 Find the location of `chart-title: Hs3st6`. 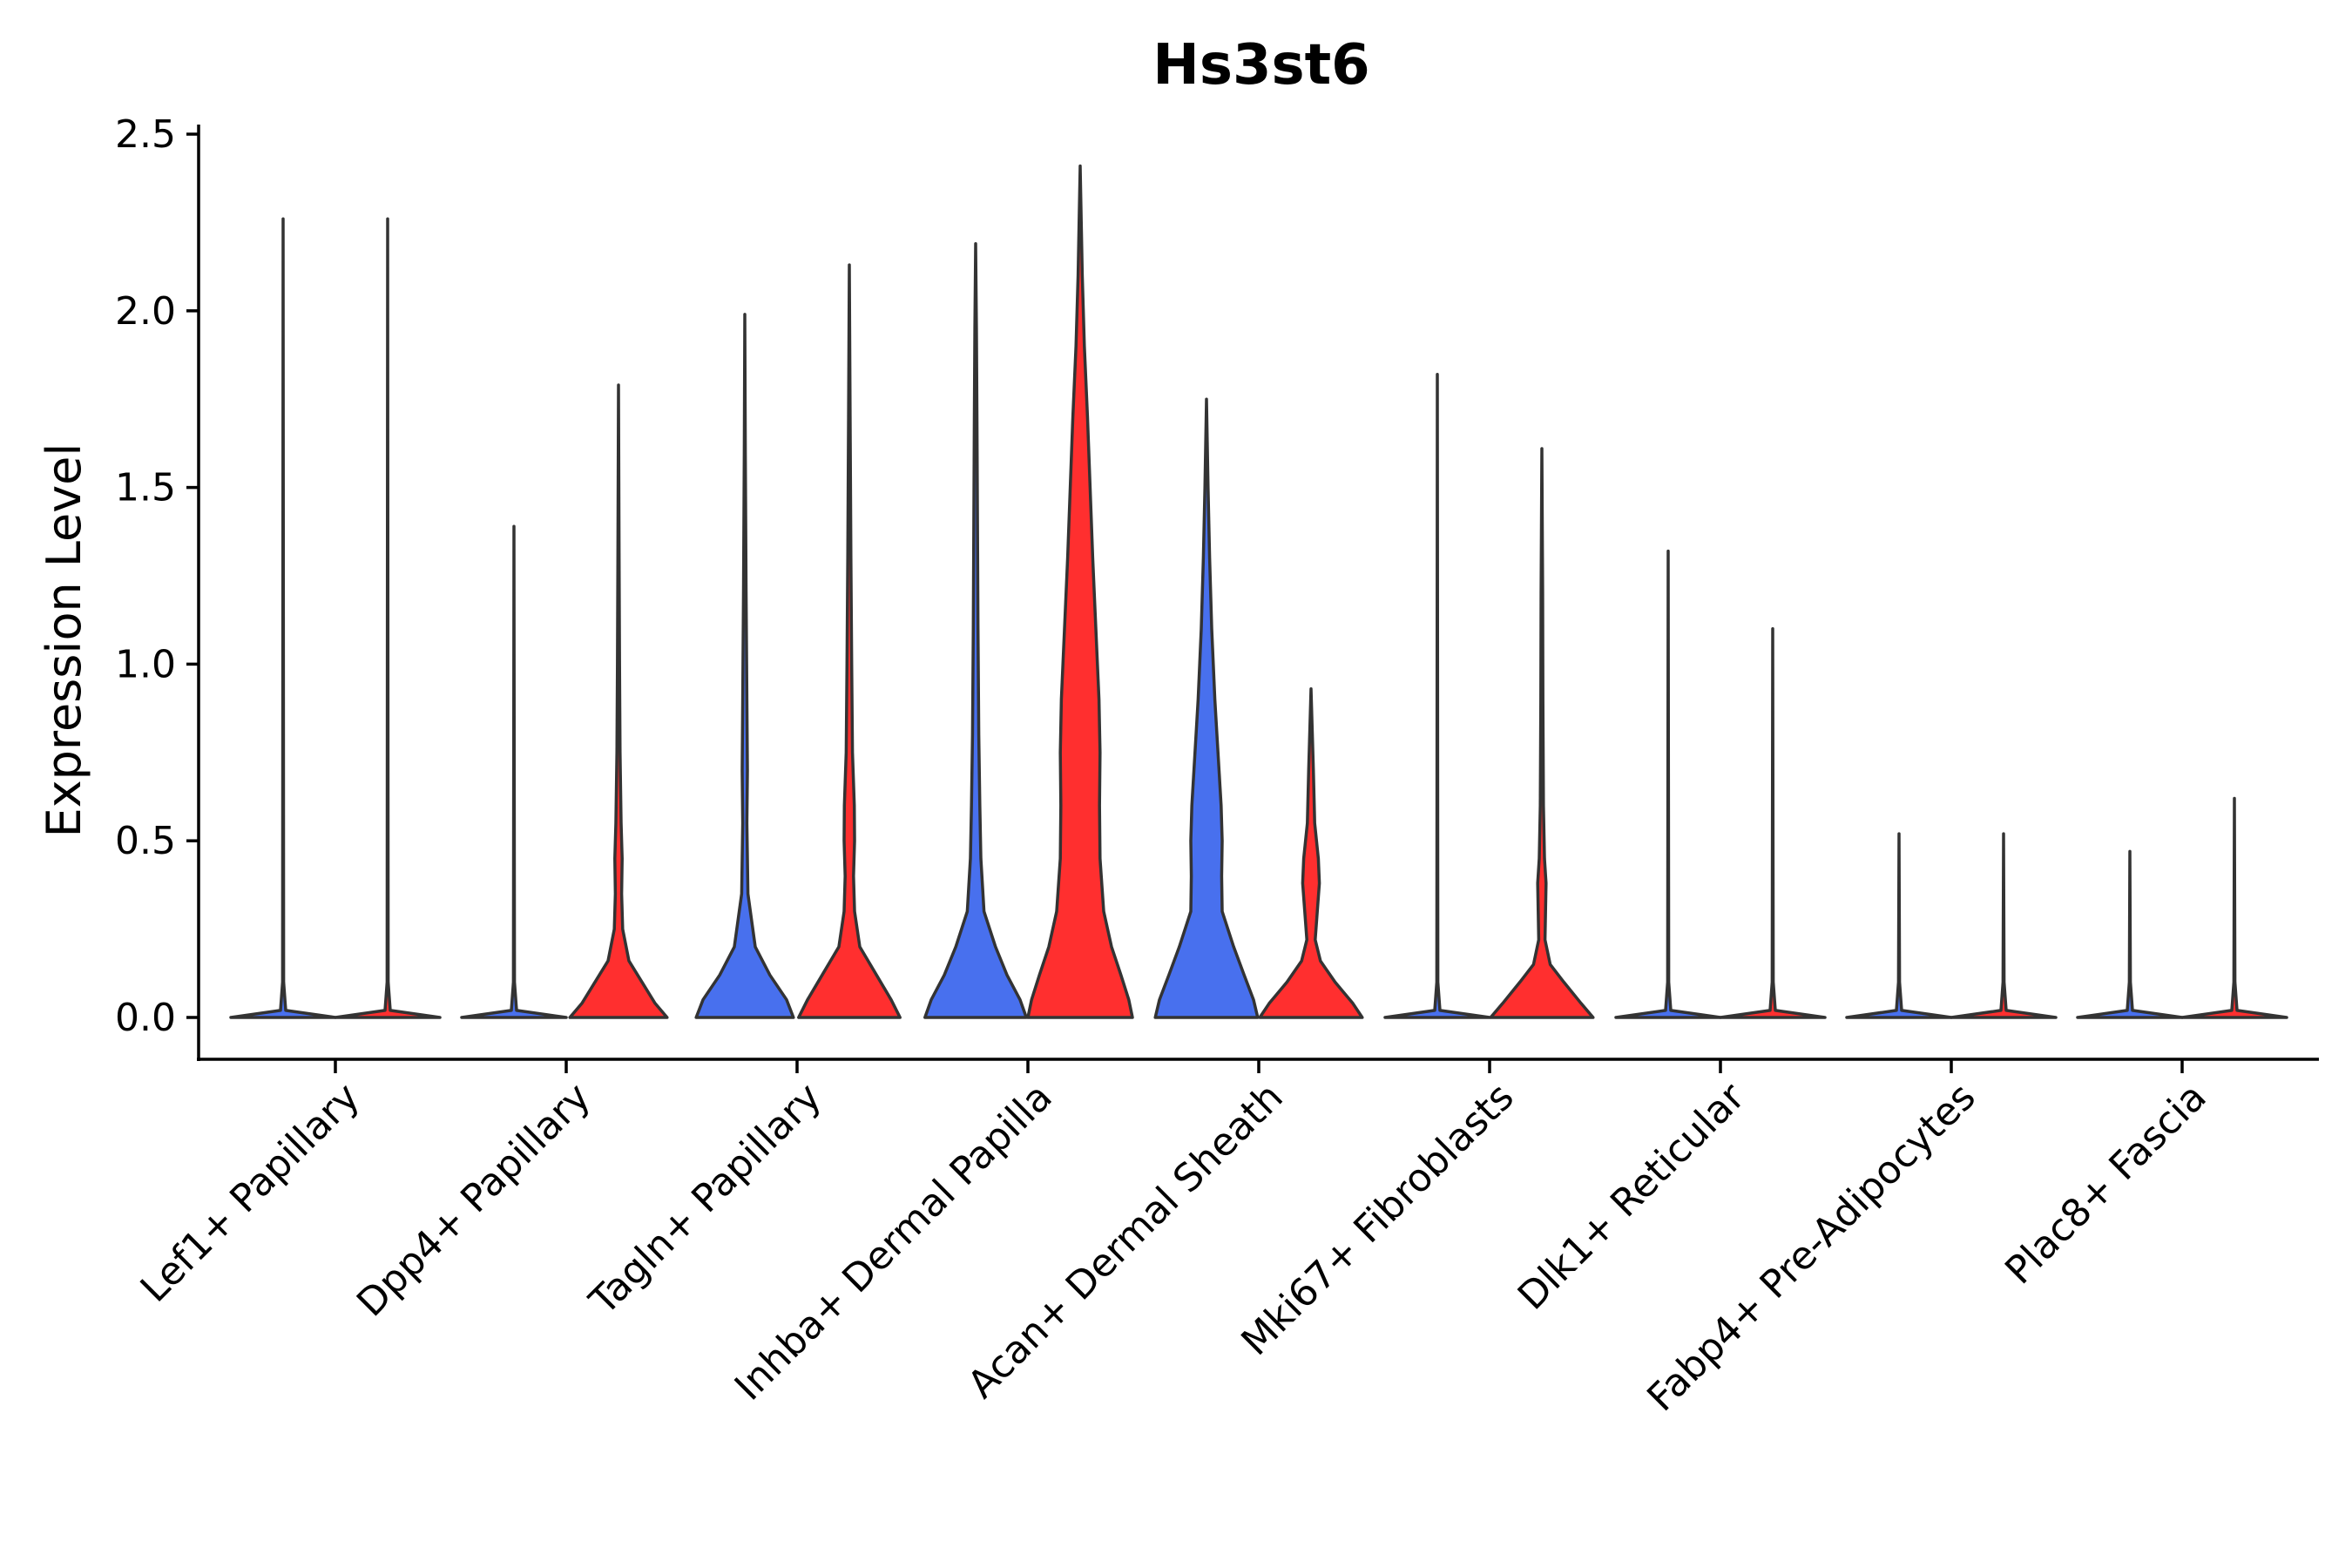

chart-title: Hs3st6 is located at coordinates (1260, 66).